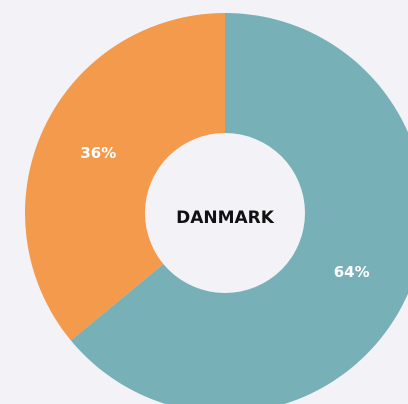 The height and width of the screenshot is (404, 408). What do you see at coordinates (225, 218) in the screenshot?
I see `center-label: DANMARK` at bounding box center [225, 218].